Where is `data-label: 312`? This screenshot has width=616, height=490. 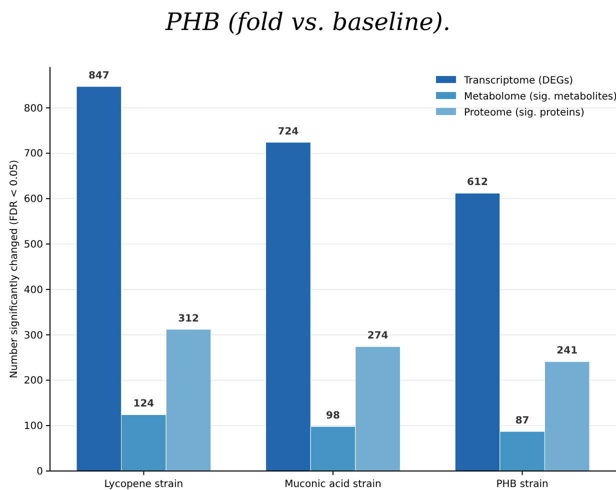
data-label: 312 is located at coordinates (188, 318).